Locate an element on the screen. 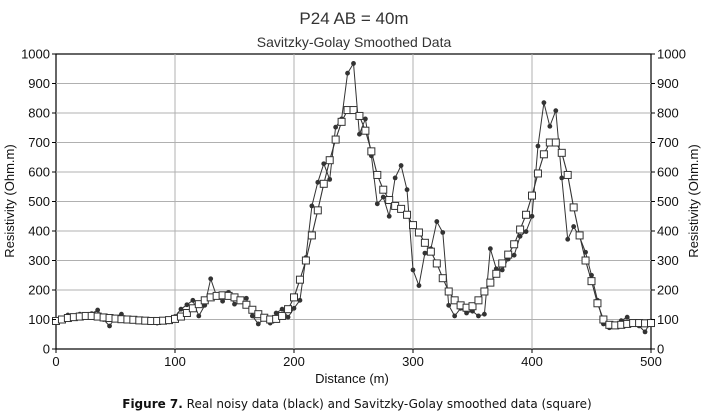 This screenshot has width=714, height=416. y-tick-label: 900 is located at coordinates (39, 83).